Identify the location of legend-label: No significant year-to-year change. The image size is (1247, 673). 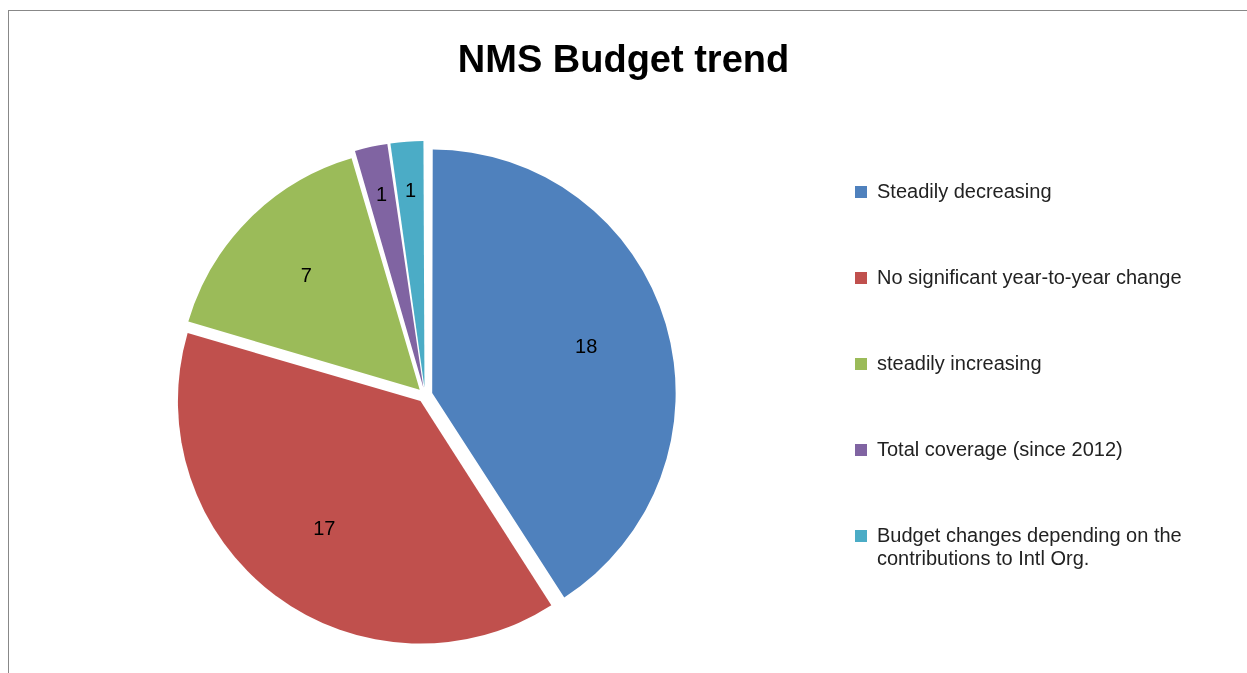
(1029, 277).